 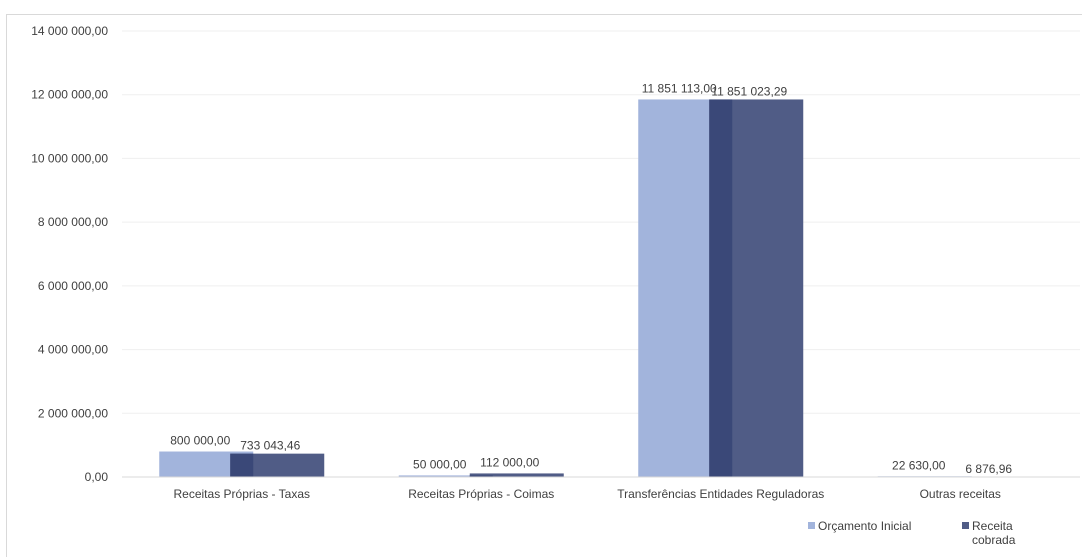 What do you see at coordinates (445, 476) in the screenshot?
I see `bar-orcamento-inicial` at bounding box center [445, 476].